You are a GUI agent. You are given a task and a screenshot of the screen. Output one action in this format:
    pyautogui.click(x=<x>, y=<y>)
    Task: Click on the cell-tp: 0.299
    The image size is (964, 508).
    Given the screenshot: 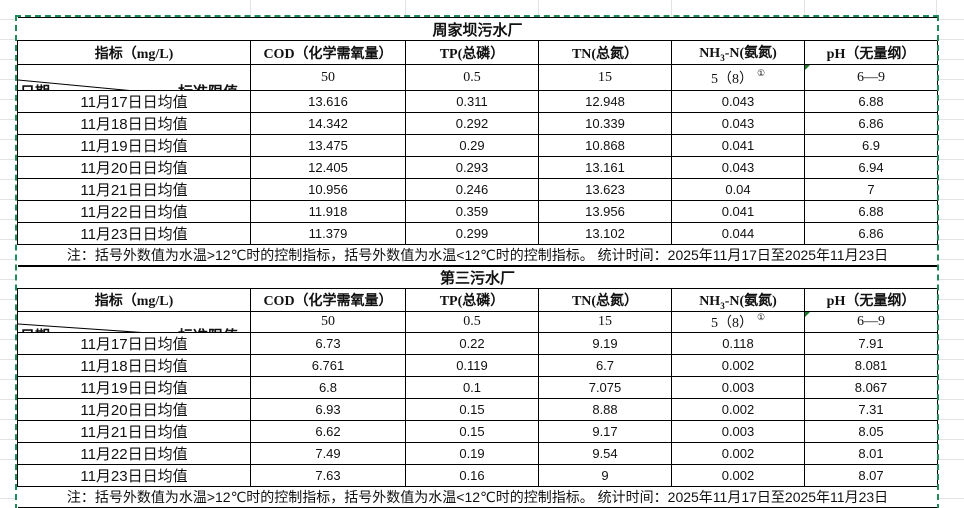 What is the action you would take?
    pyautogui.click(x=472, y=233)
    